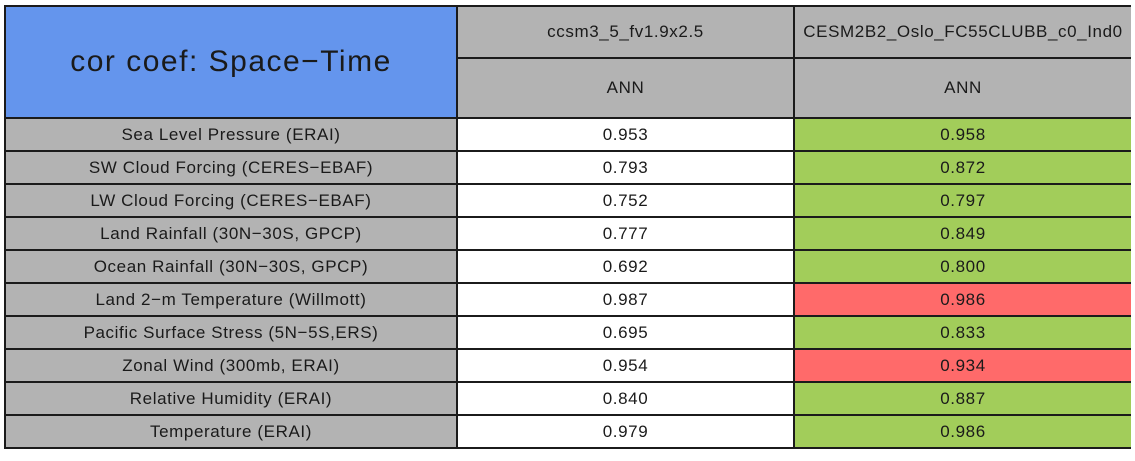 Image resolution: width=1135 pixels, height=461 pixels. Describe the element at coordinates (625, 233) in the screenshot. I see `value-cell: 0.777` at that location.